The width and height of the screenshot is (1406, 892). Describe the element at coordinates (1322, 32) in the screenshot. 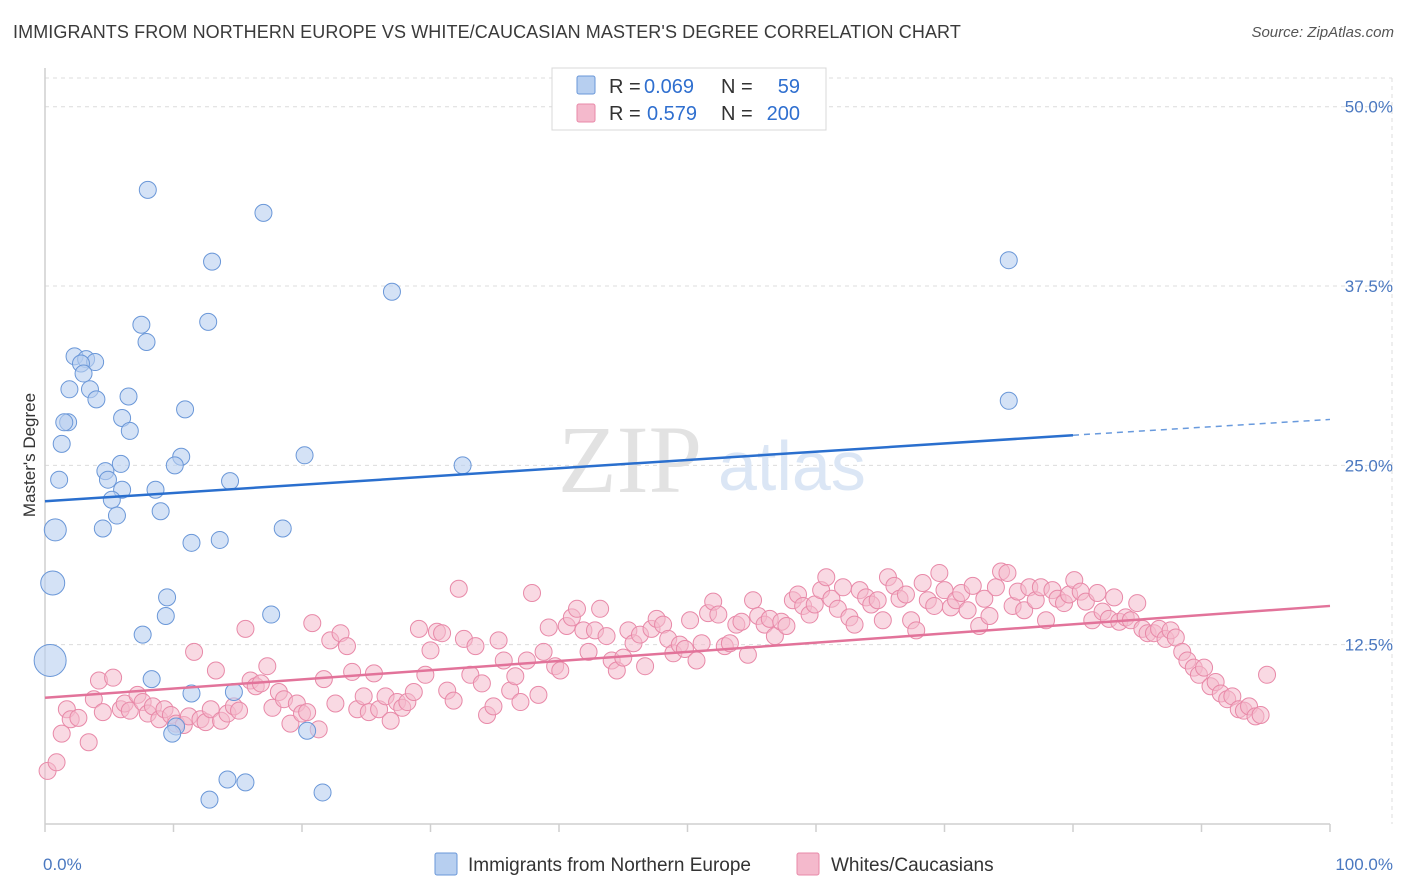

I see `source-label: Source: ZipAtlas.com` at that location.